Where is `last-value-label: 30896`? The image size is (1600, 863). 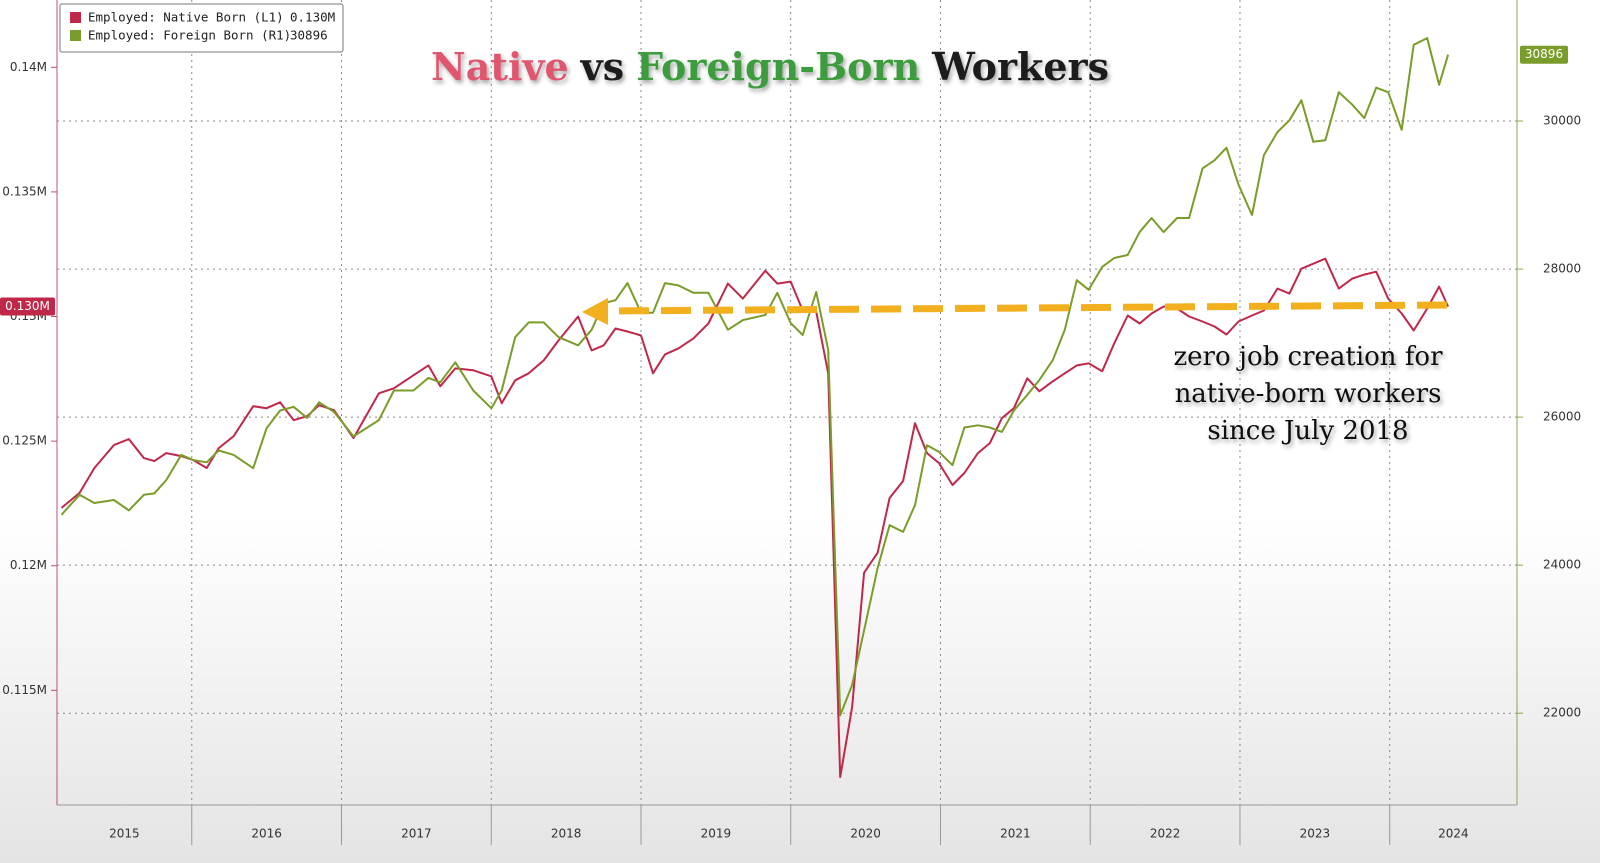 last-value-label: 30896 is located at coordinates (1544, 54).